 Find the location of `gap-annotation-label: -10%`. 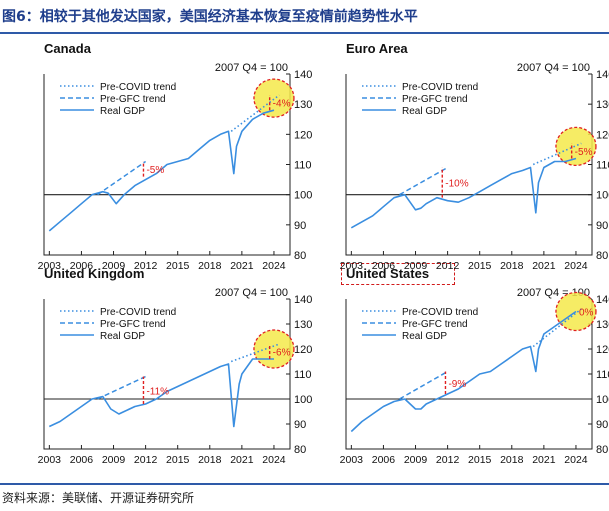

gap-annotation-label: -10% is located at coordinates (456, 184).